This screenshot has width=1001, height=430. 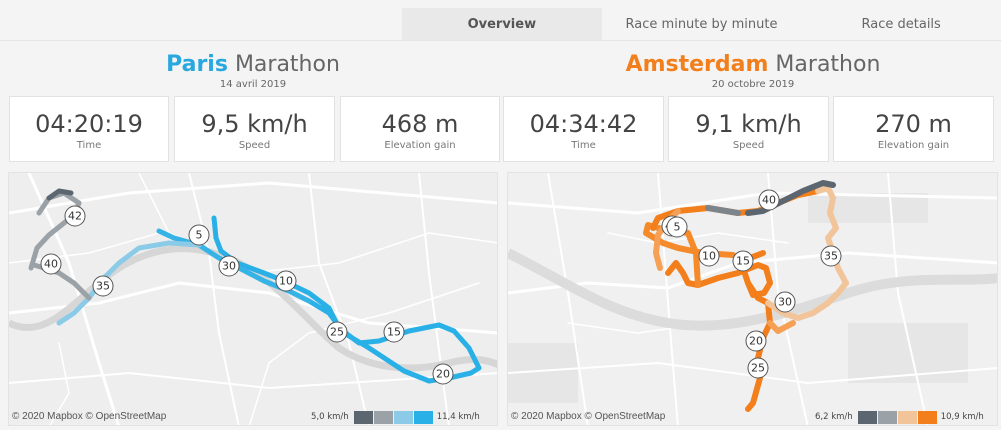 What do you see at coordinates (420, 124) in the screenshot?
I see `stat-value: 468 m` at bounding box center [420, 124].